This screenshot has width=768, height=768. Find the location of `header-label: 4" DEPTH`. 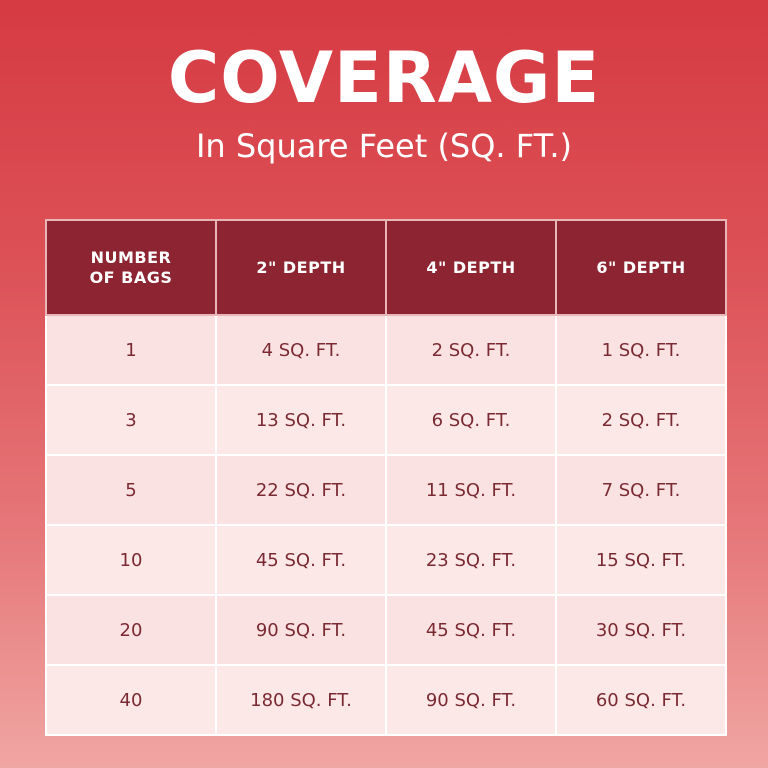

header-label: 4" DEPTH is located at coordinates (471, 267).